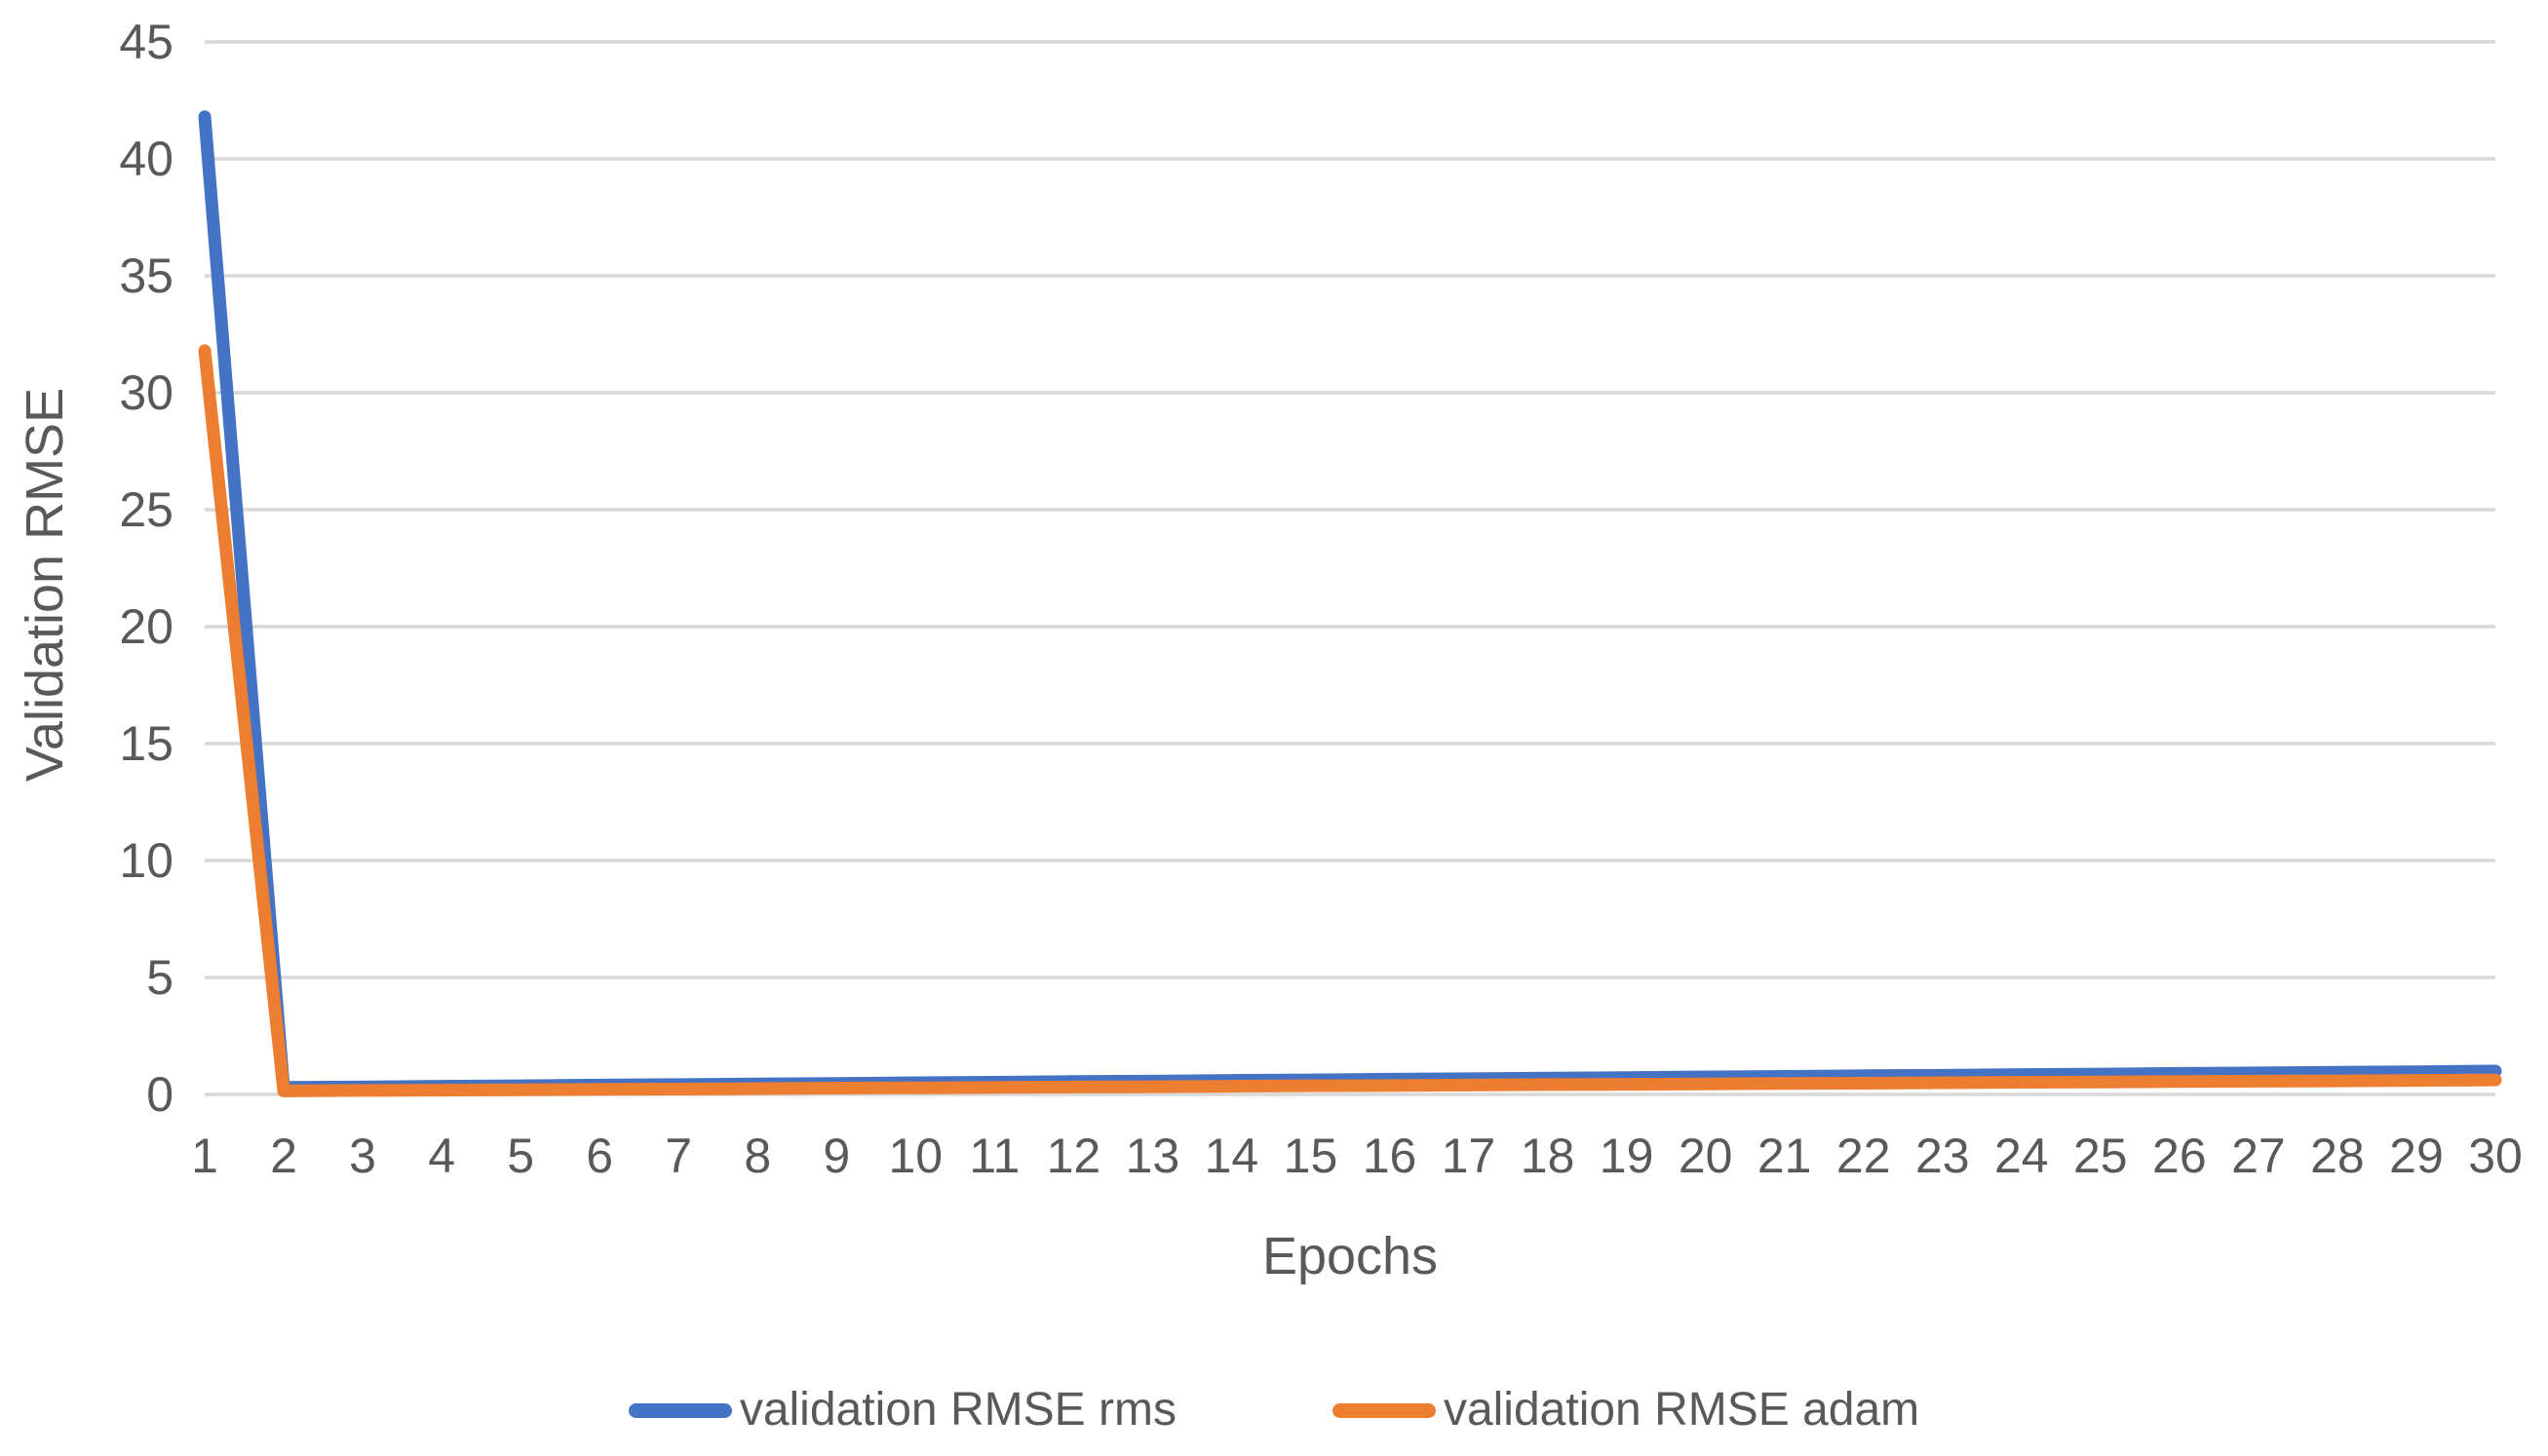 Image resolution: width=2548 pixels, height=1456 pixels. Describe the element at coordinates (521, 1156) in the screenshot. I see `x-tick-label-5: 5` at that location.